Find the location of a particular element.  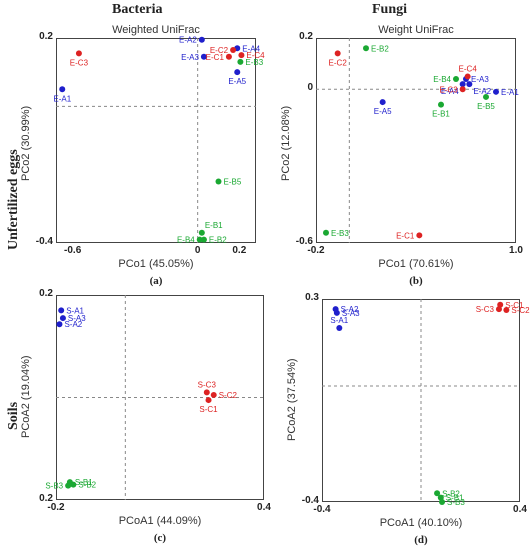

y-axis-label-b: PCo2 (12.08%) is located at coordinates (286, 143).